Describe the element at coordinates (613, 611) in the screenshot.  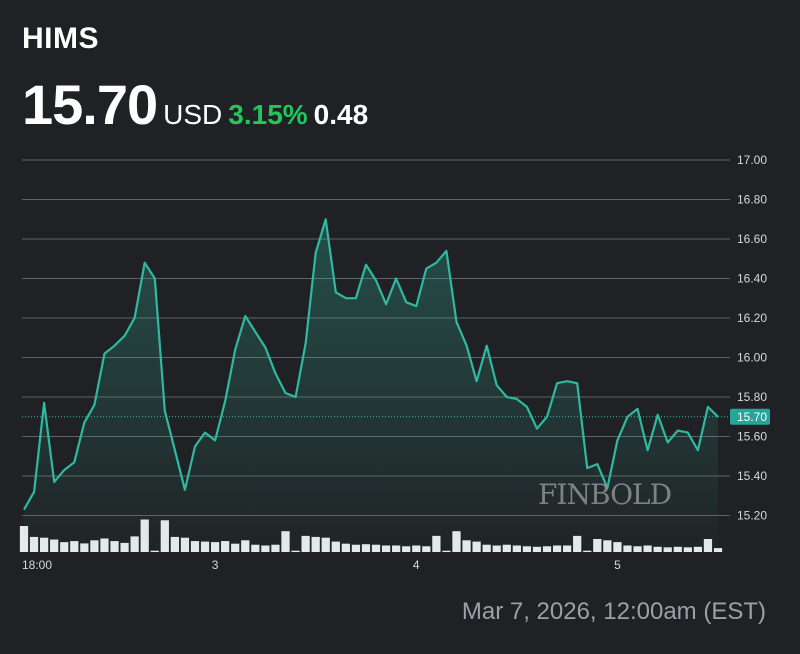
I see `timestamp: Mar 7, 2026, 12:00am (EST)` at that location.